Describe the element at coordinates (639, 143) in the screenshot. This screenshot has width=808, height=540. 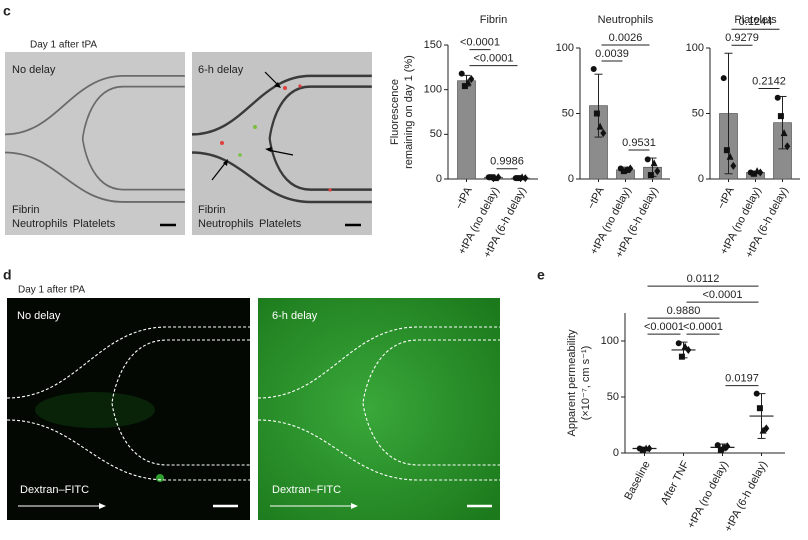
I see `p-value: 0.9531` at that location.